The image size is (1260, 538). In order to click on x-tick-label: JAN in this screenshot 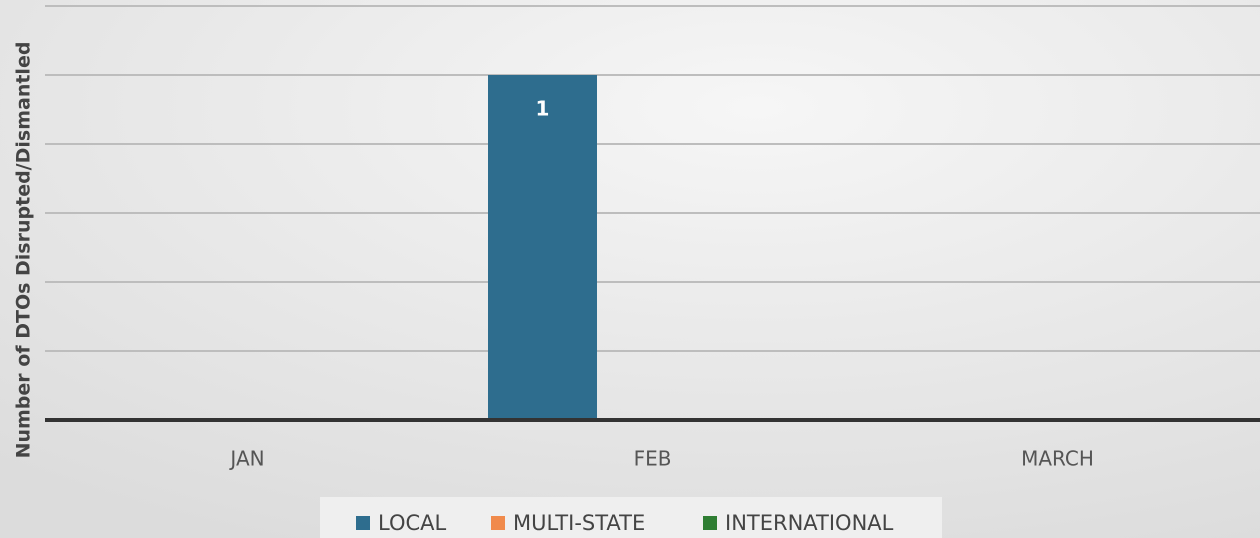, I will do `click(246, 459)`.